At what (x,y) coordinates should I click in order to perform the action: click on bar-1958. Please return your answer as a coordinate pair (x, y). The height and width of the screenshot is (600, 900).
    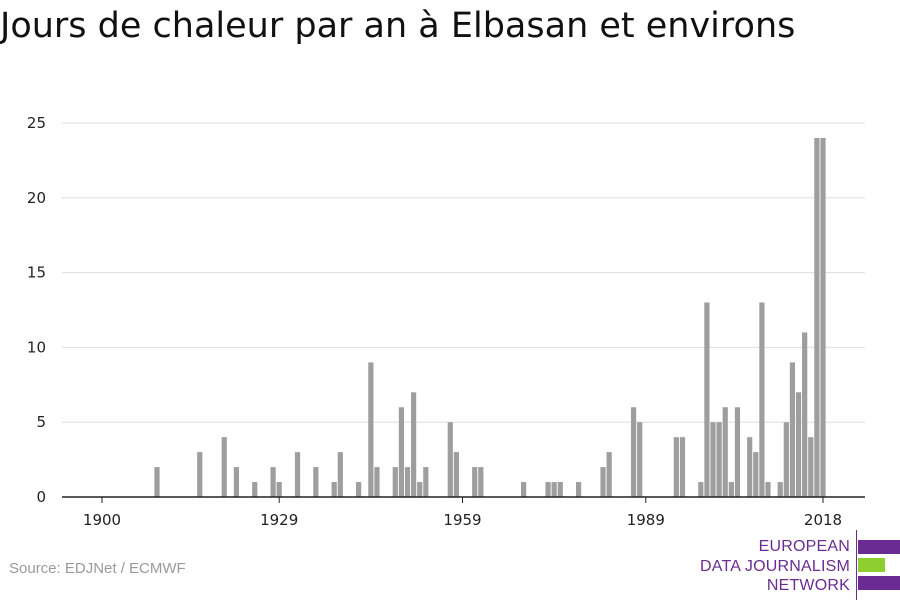
    Looking at the image, I should click on (456, 474).